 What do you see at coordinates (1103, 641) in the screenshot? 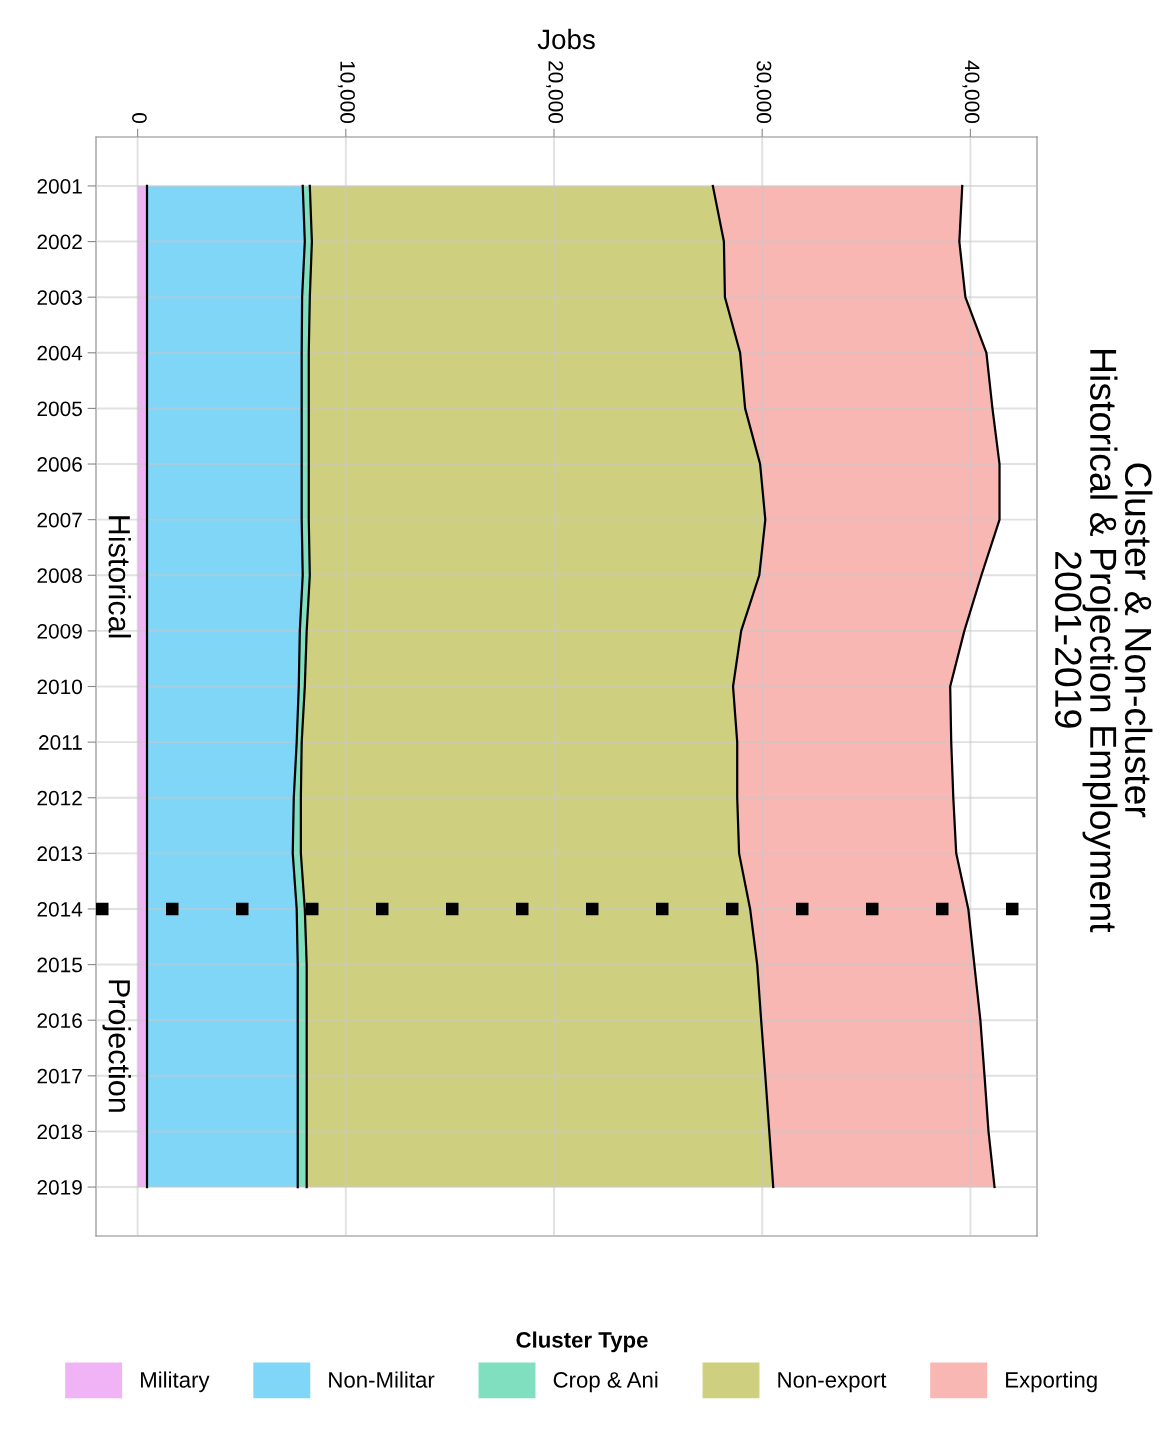
I see `text: Cluster & Non-cluster Historical & Projection Employment 2001-2019` at bounding box center [1103, 641].